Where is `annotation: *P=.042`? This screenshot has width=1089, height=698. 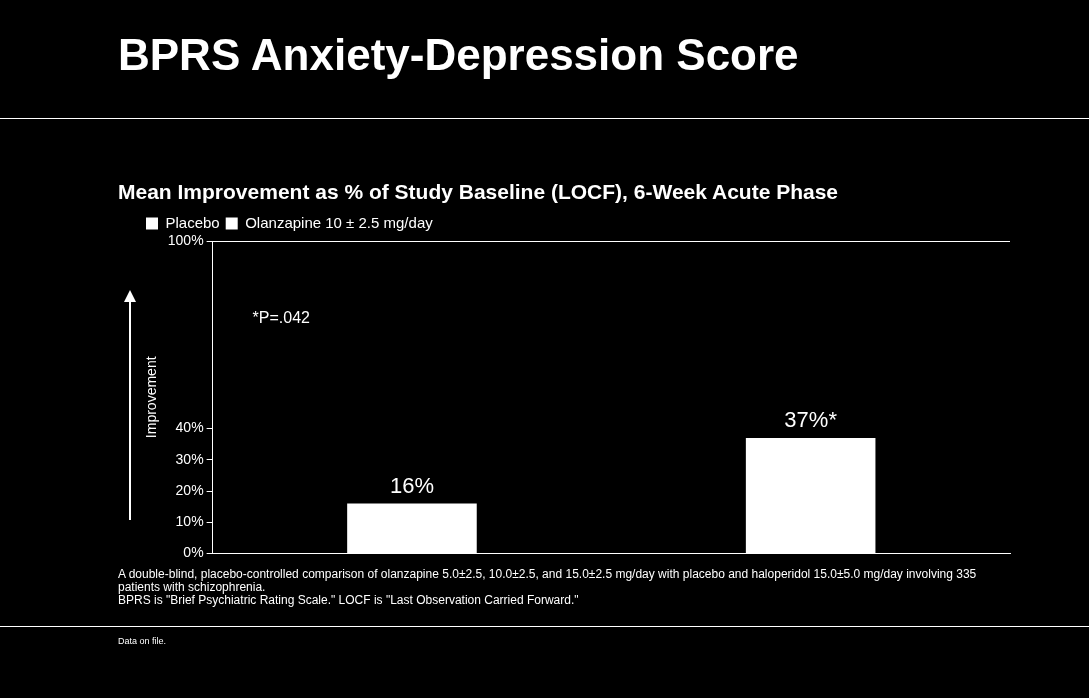 annotation: *P=.042 is located at coordinates (281, 318).